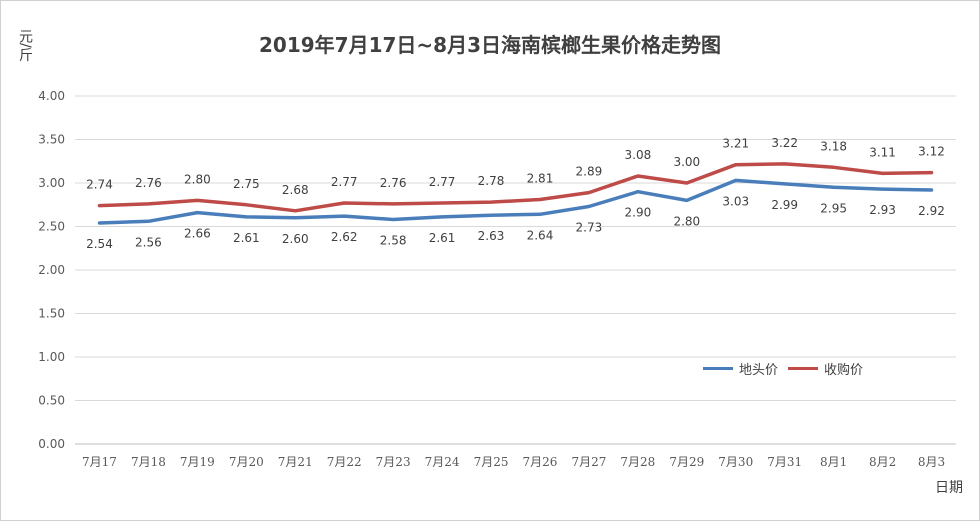  I want to click on y-tick-label: 3.50, so click(51, 140).